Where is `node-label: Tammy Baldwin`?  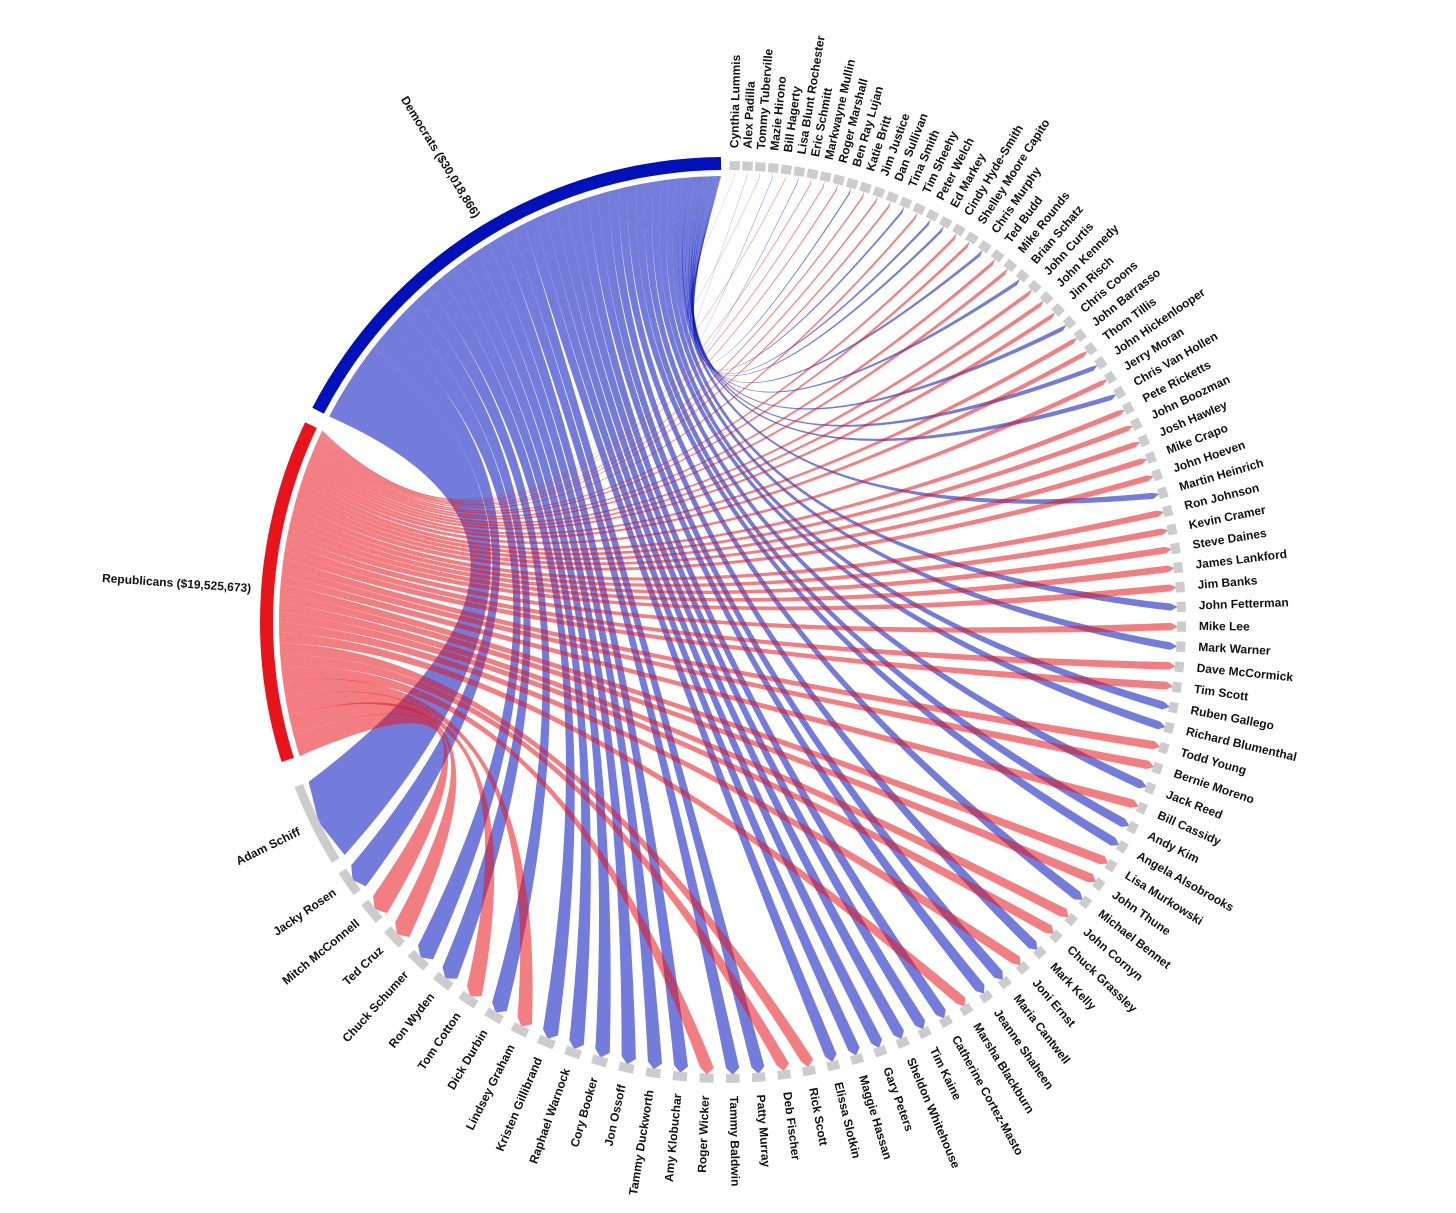 node-label: Tammy Baldwin is located at coordinates (735, 1141).